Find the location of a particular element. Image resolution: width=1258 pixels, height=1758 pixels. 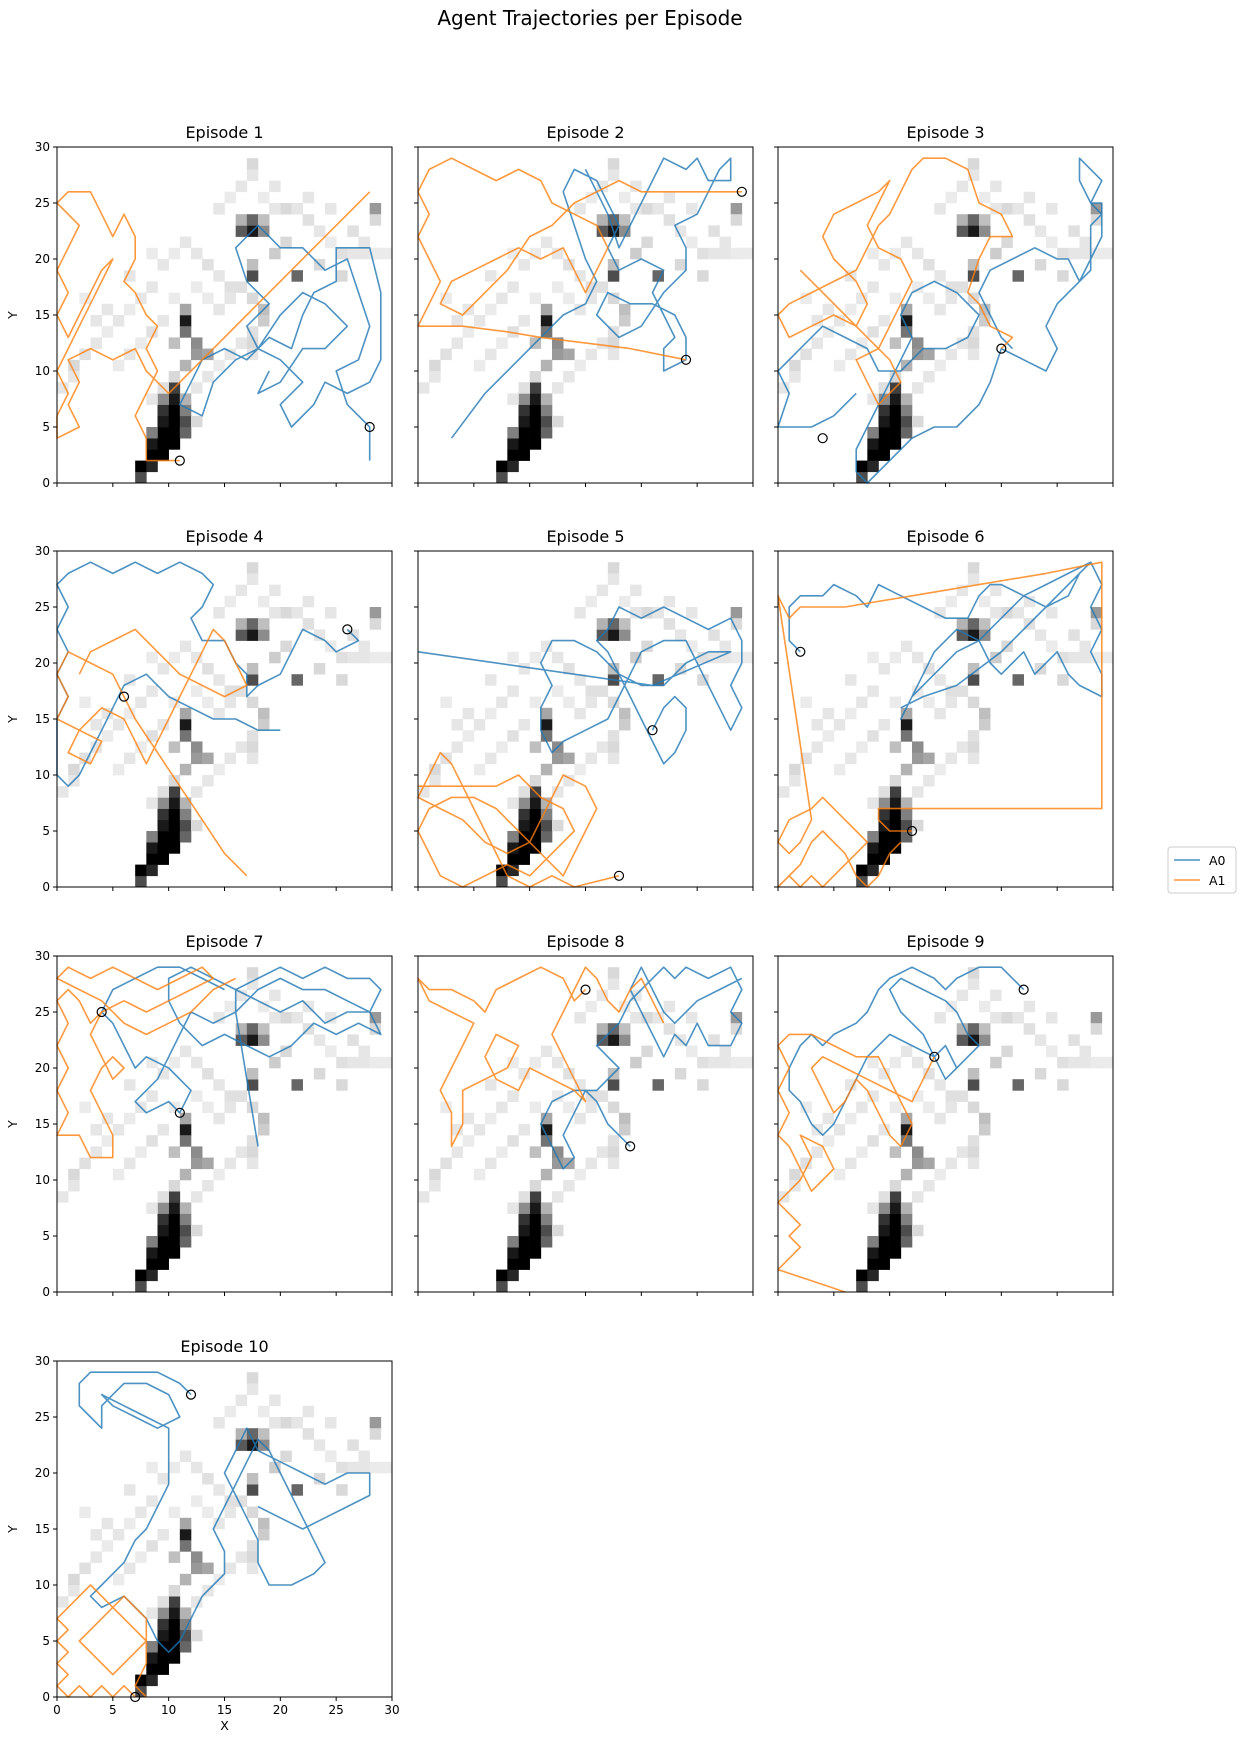

y-tick-label: 30 is located at coordinates (42, 1361).